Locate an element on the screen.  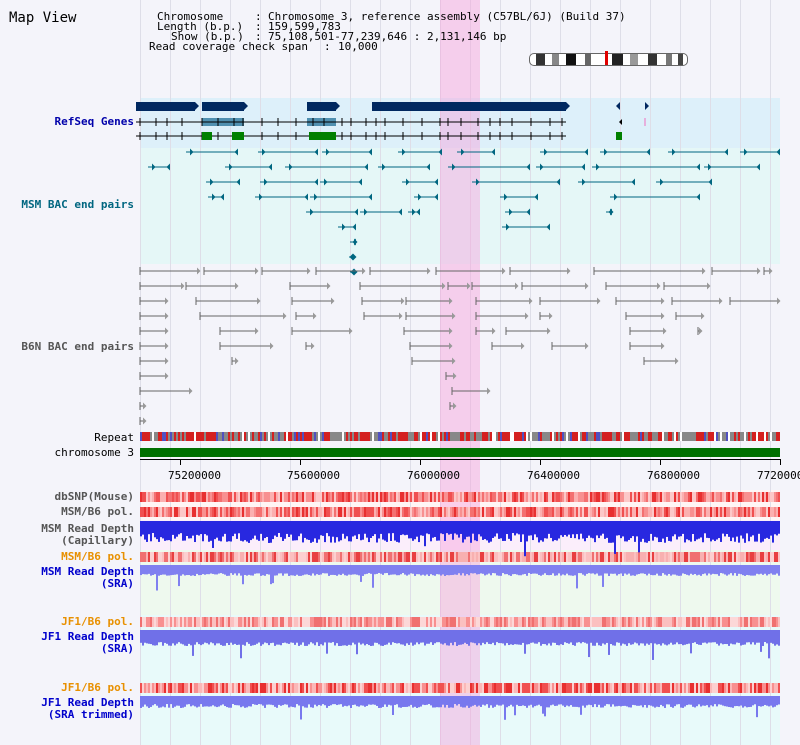
label-msm-depth-sra-2: (SRA) is located at coordinates (117, 583).